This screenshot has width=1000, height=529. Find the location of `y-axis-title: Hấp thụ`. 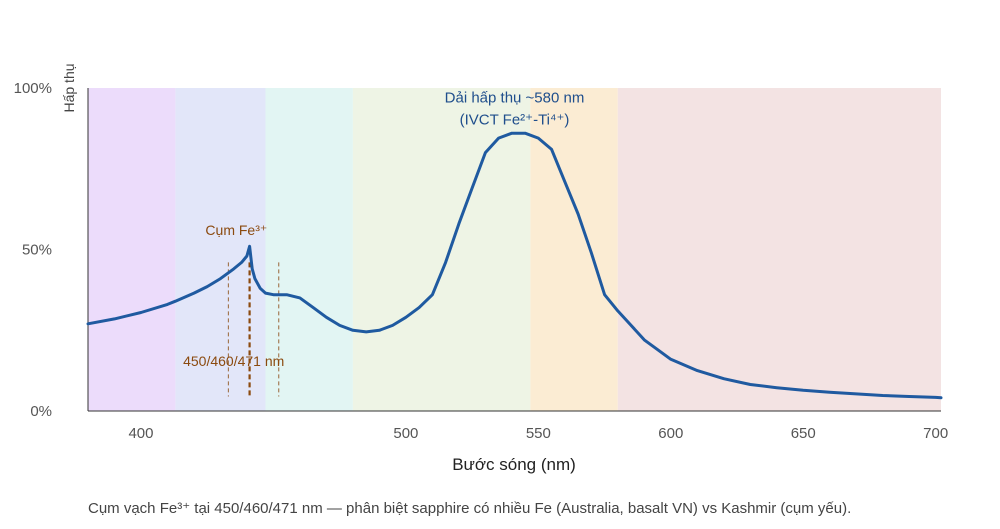

y-axis-title: Hấp thụ is located at coordinates (69, 87).